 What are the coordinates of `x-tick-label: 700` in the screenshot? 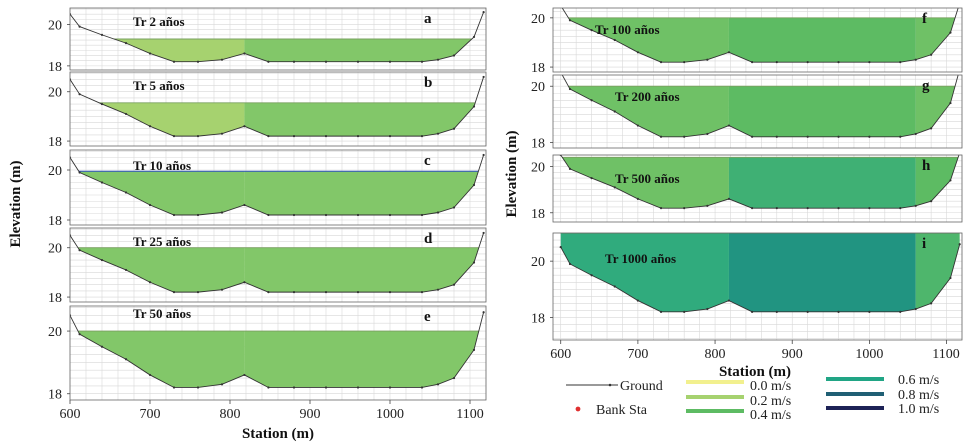 It's located at (637, 354).